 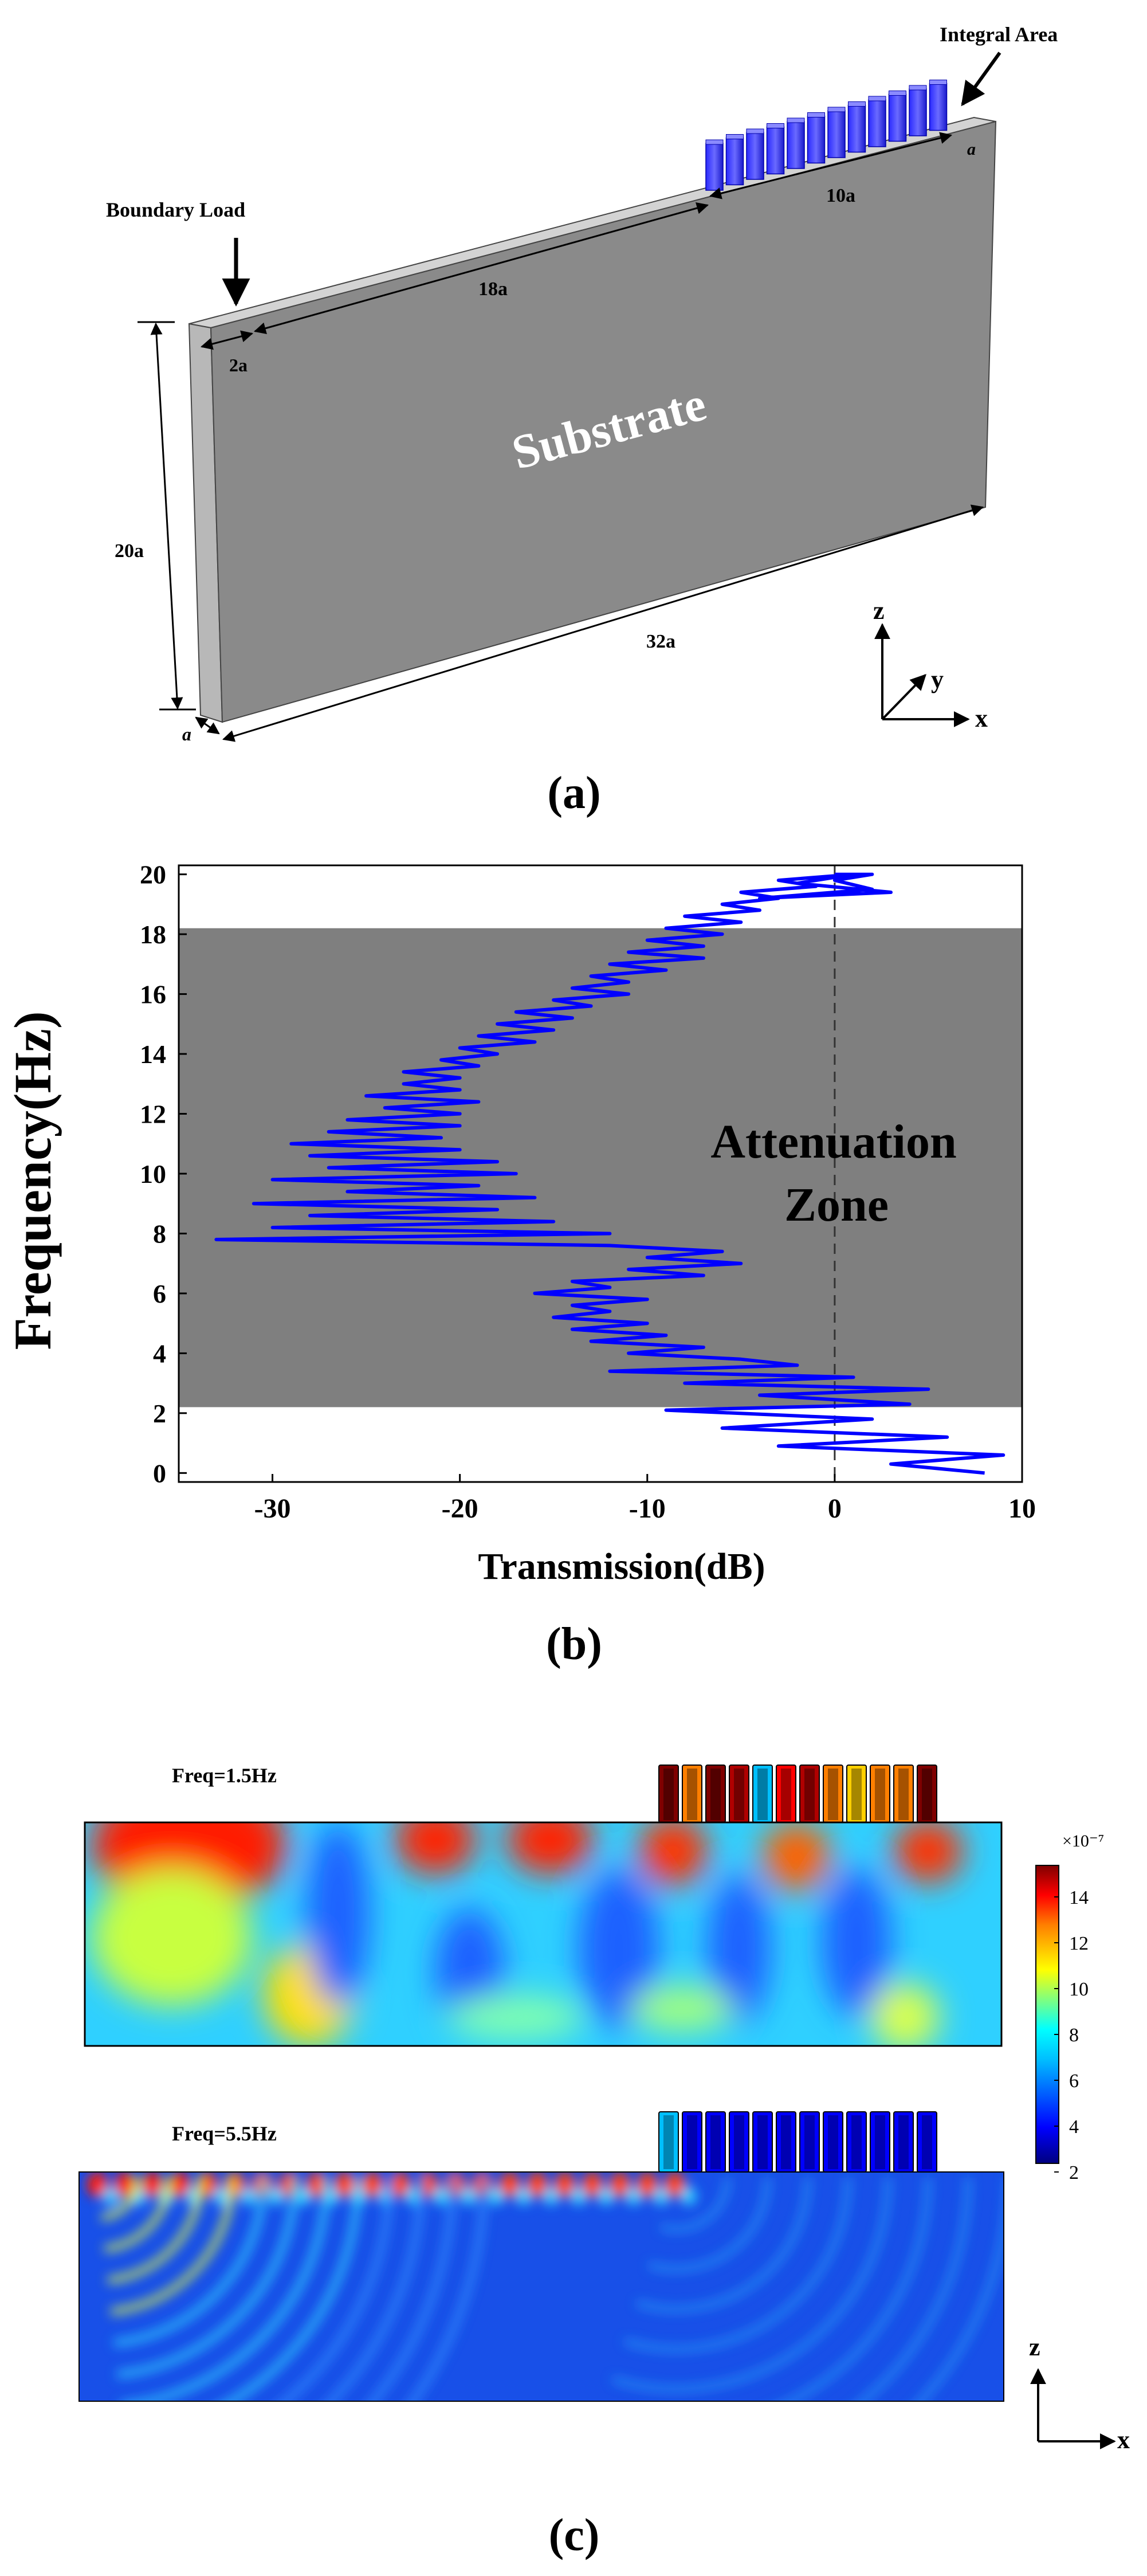 I want to click on boundary-load-label: Boundary Load, so click(x=175, y=209).